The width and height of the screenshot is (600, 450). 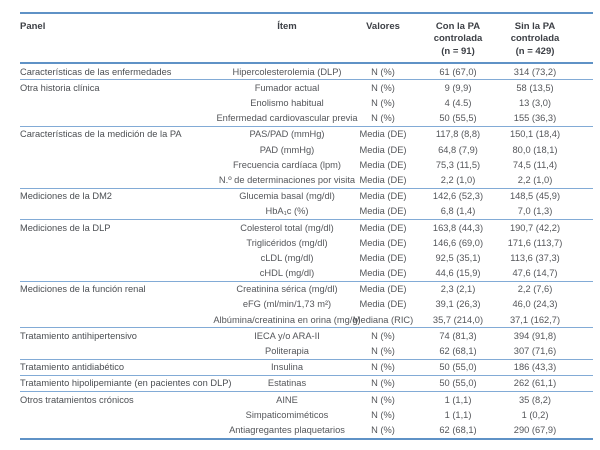 I want to click on item-cell: PAD (mmHg), so click(x=287, y=149).